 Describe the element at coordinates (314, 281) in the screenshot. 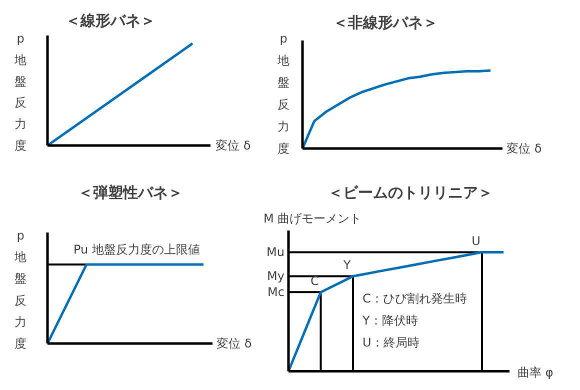

I see `annotation: C` at that location.